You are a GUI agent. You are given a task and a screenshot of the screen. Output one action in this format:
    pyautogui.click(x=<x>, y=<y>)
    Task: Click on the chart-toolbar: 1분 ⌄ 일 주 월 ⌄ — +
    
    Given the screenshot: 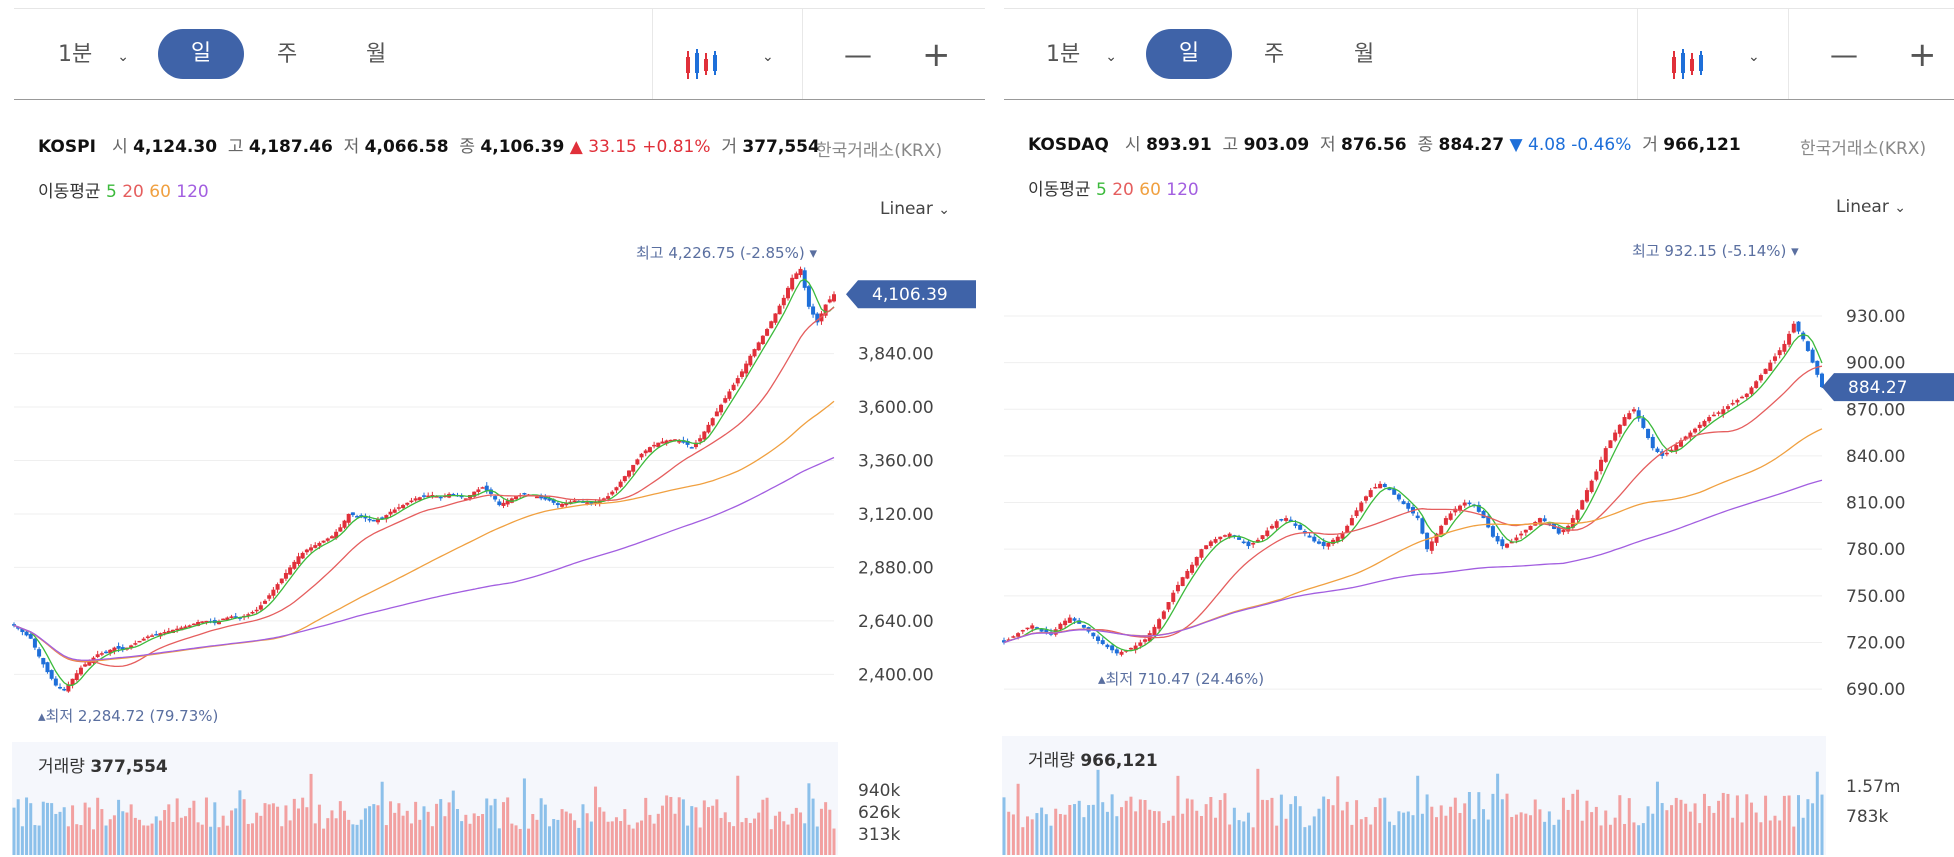 What is the action you would take?
    pyautogui.click(x=499, y=54)
    